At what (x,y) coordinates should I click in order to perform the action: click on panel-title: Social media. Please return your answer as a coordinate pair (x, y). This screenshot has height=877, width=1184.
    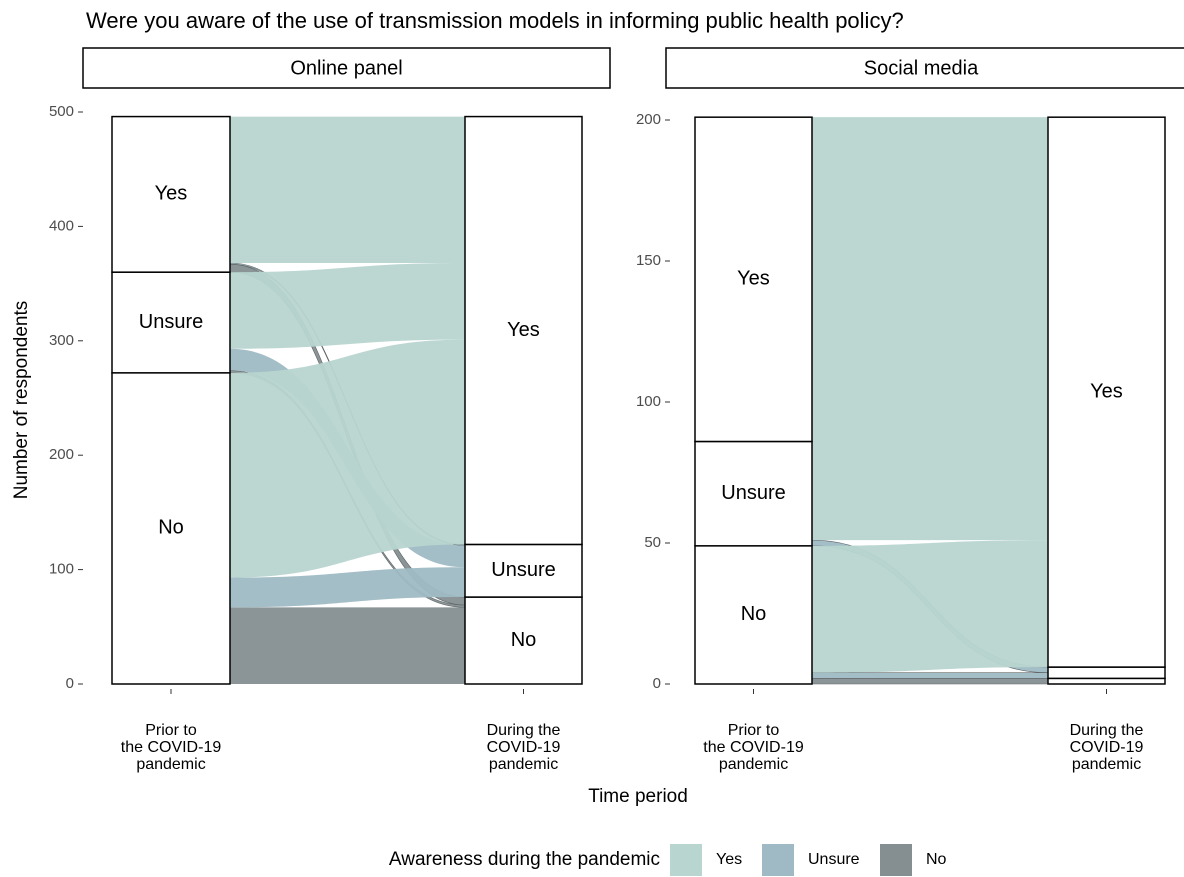
    Looking at the image, I should click on (921, 68).